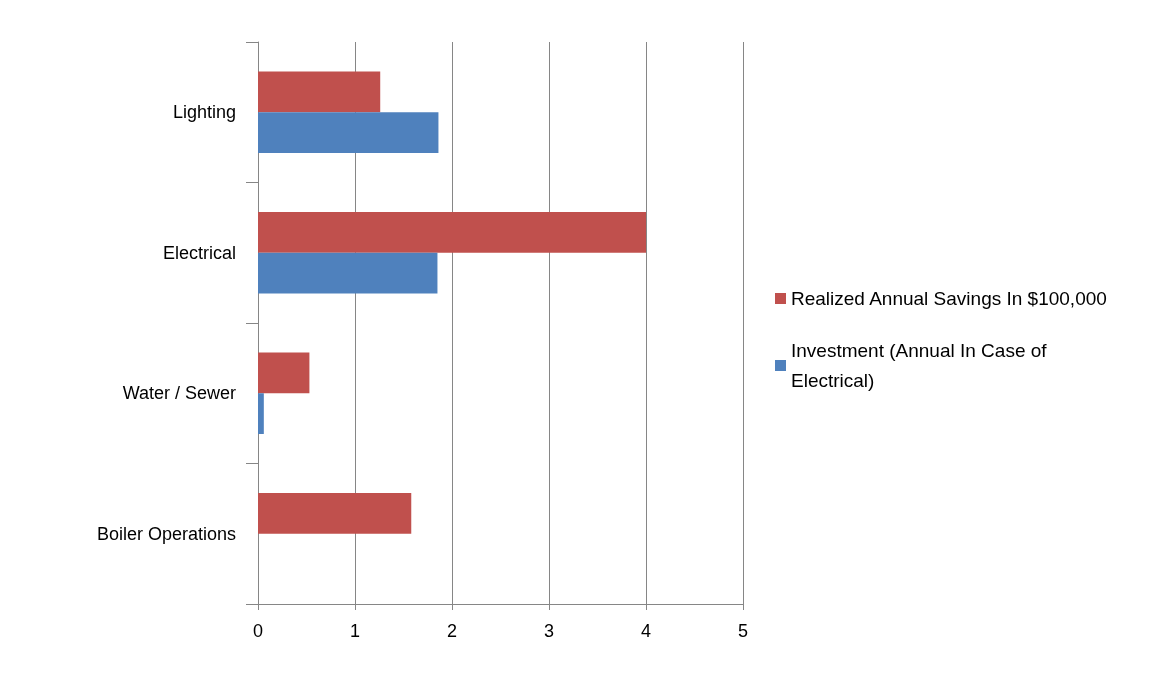  I want to click on x-tick-label: 2, so click(452, 631).